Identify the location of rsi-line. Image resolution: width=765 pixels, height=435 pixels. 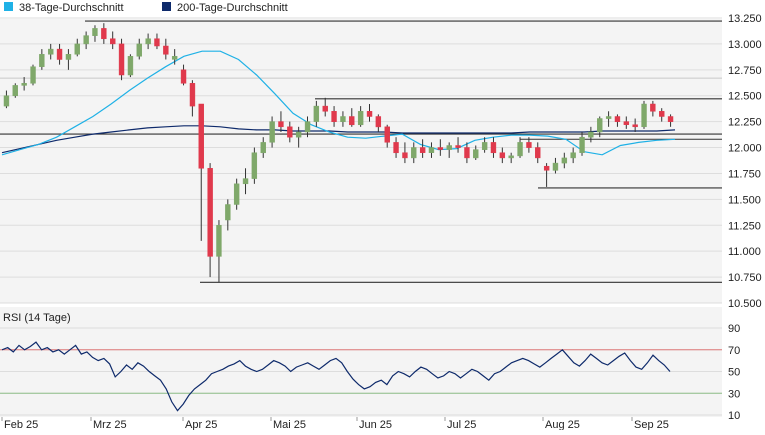
(336, 376).